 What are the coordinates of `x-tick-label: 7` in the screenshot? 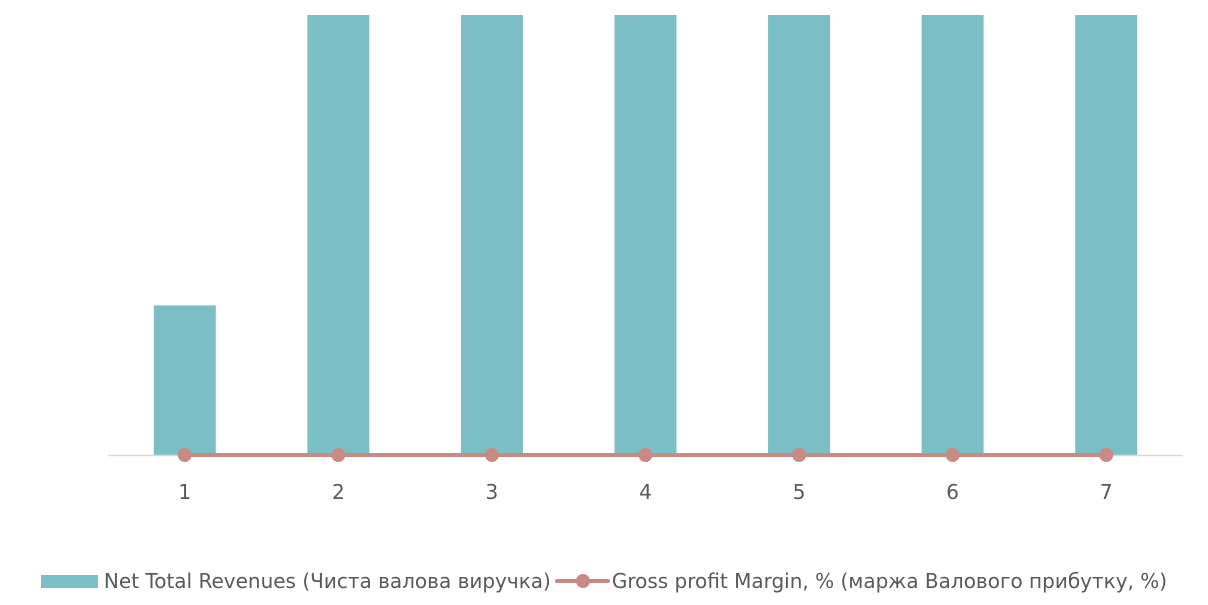 It's located at (1106, 492).